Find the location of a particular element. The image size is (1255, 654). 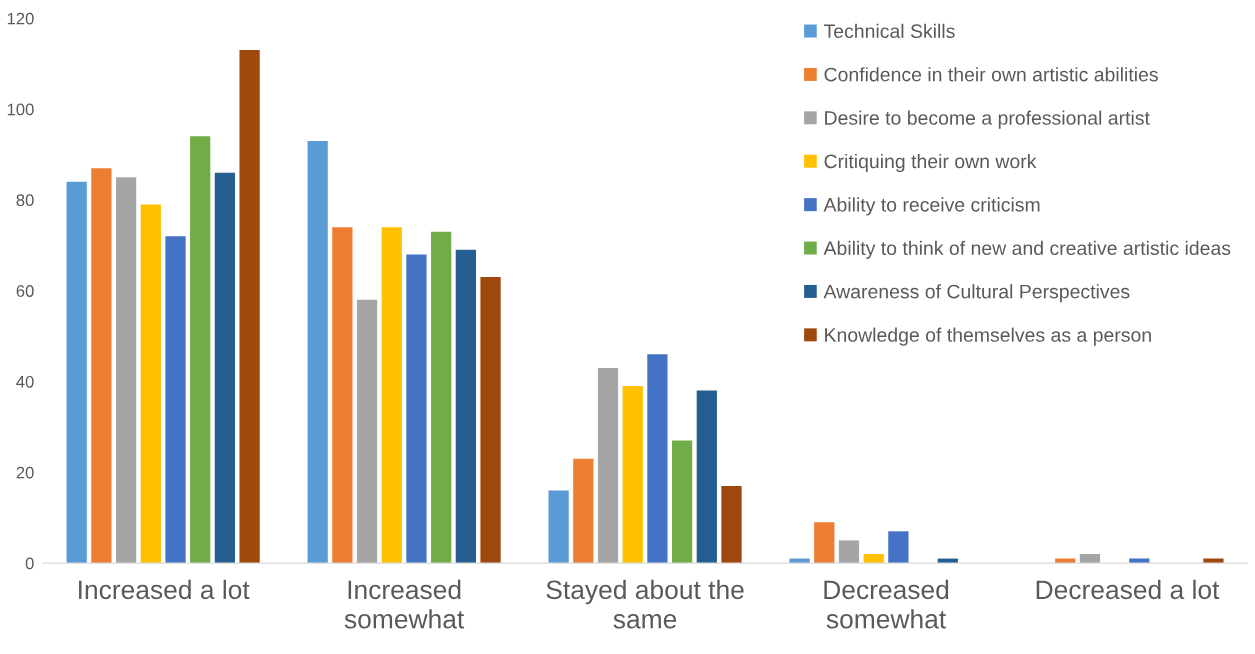

x-tick-label: Increased a lot is located at coordinates (164, 589).